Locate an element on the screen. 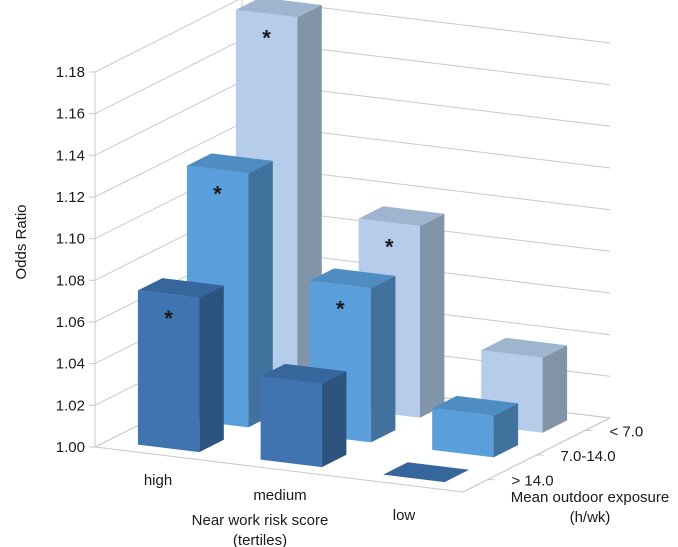 This screenshot has width=678, height=547. category-label: medium is located at coordinates (279, 495).